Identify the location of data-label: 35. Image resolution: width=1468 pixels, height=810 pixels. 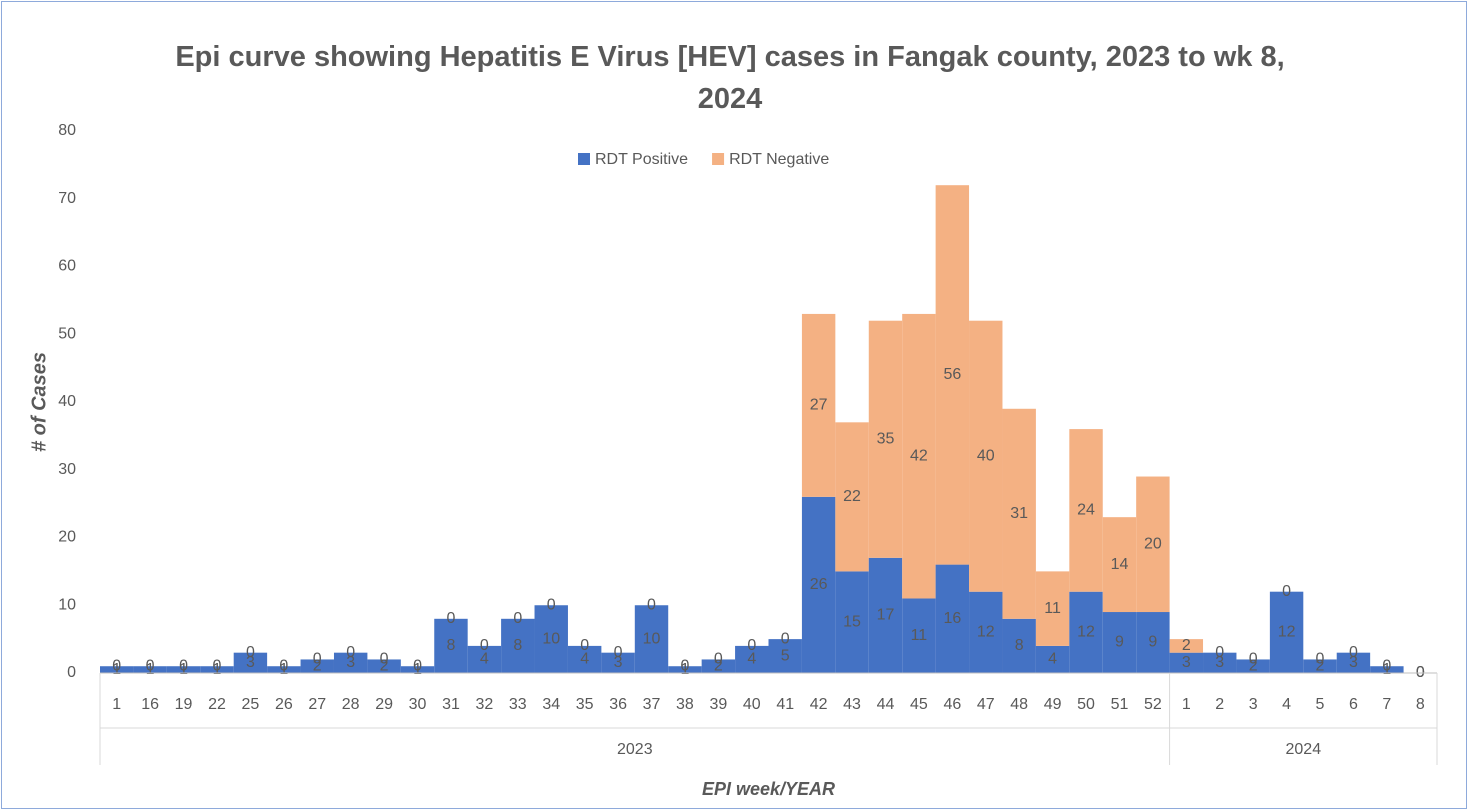
(886, 438).